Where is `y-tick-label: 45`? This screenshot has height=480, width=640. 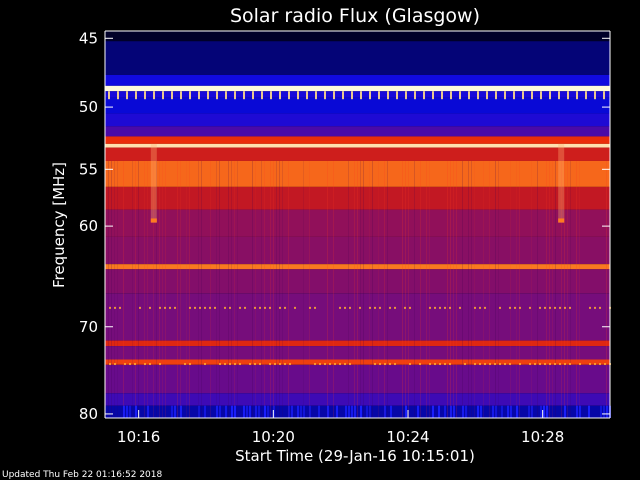 y-tick-label: 45 is located at coordinates (88, 38).